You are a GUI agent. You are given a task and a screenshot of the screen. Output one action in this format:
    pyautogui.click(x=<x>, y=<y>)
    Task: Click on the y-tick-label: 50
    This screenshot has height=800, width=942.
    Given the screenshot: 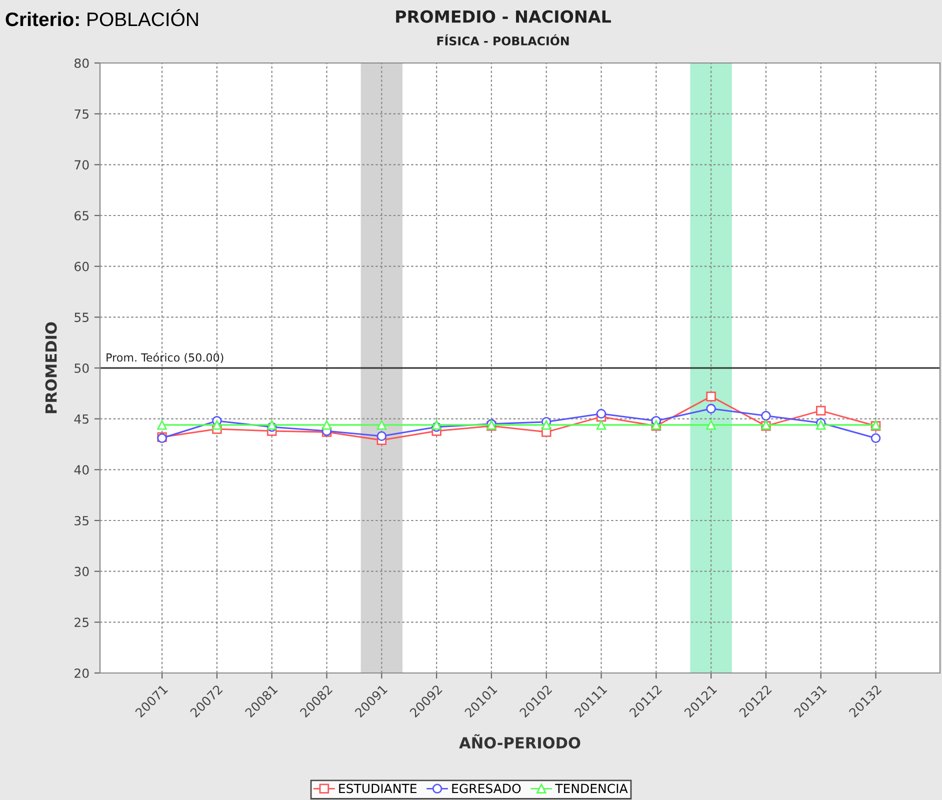 What is the action you would take?
    pyautogui.click(x=81, y=368)
    